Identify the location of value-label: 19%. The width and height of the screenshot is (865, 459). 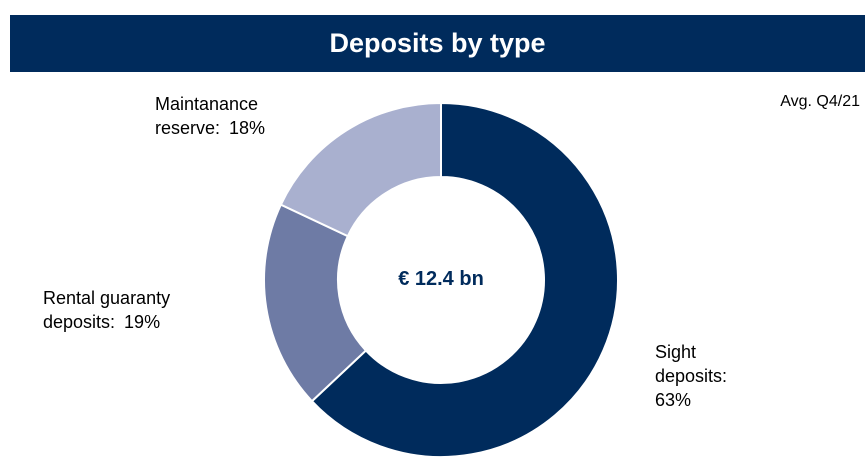
(142, 322).